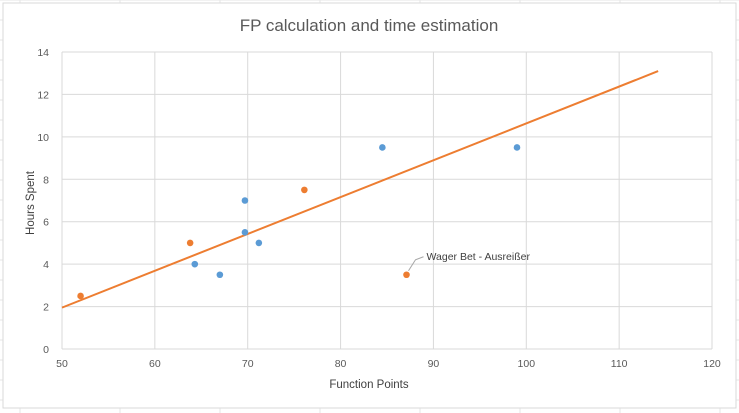  Describe the element at coordinates (369, 25) in the screenshot. I see `chart-title: FP calculation and time estimation` at that location.